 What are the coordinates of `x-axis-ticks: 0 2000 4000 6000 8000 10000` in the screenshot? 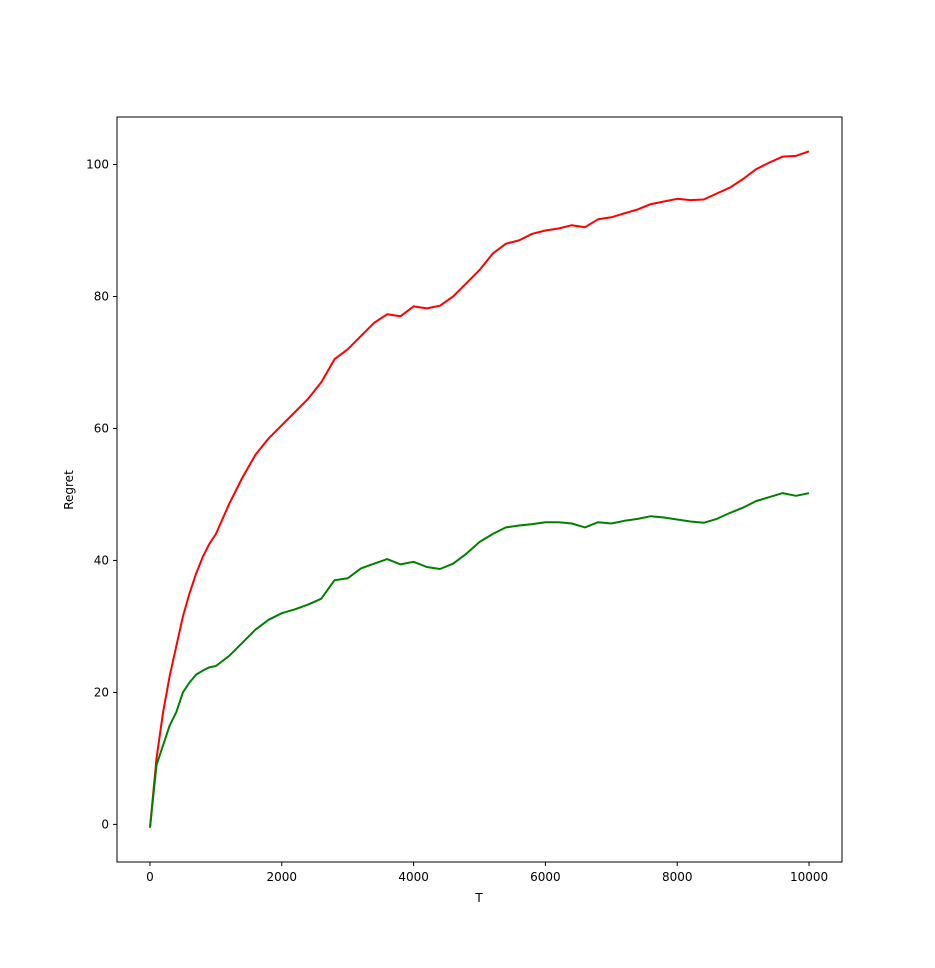 It's located at (487, 873).